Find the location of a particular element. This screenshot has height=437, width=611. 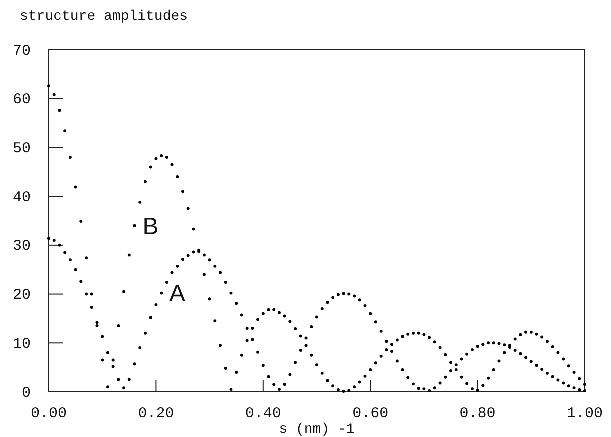

y-tick-label: 40 is located at coordinates (21, 197).